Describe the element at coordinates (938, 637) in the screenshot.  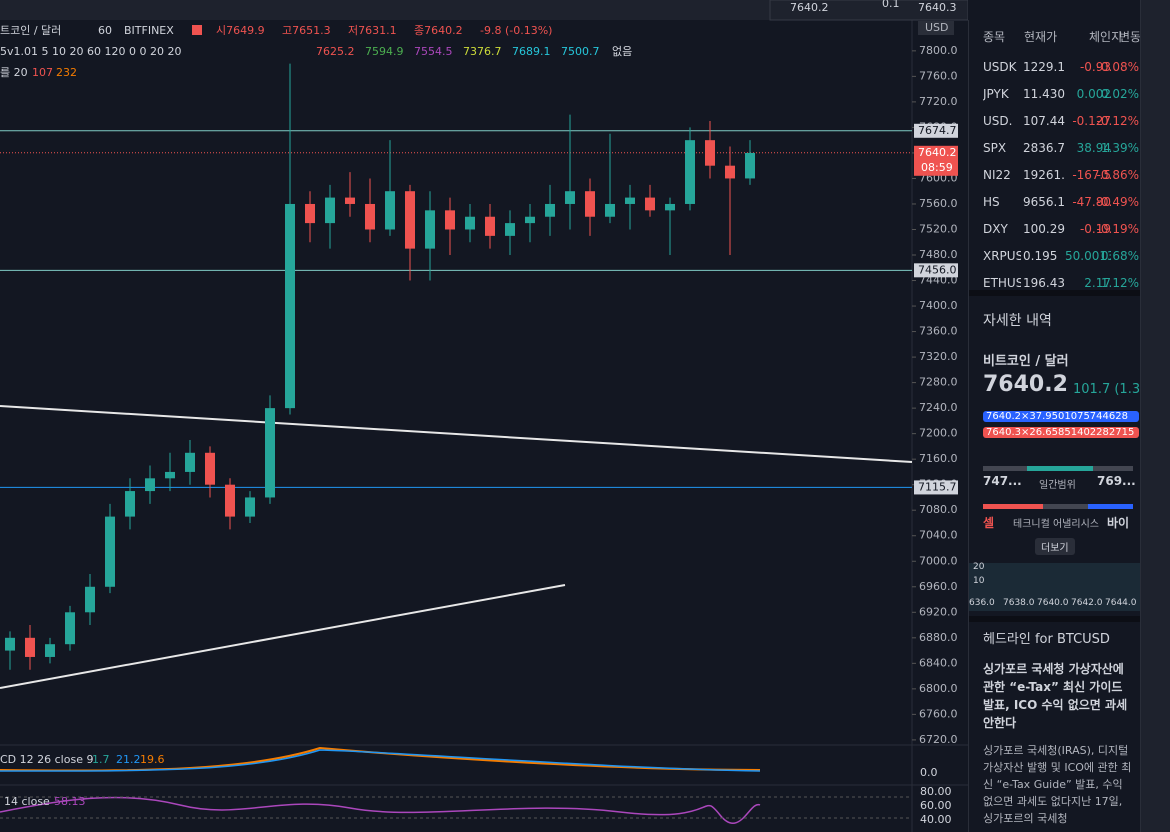
I see `y-tick-label: 6880.0` at that location.